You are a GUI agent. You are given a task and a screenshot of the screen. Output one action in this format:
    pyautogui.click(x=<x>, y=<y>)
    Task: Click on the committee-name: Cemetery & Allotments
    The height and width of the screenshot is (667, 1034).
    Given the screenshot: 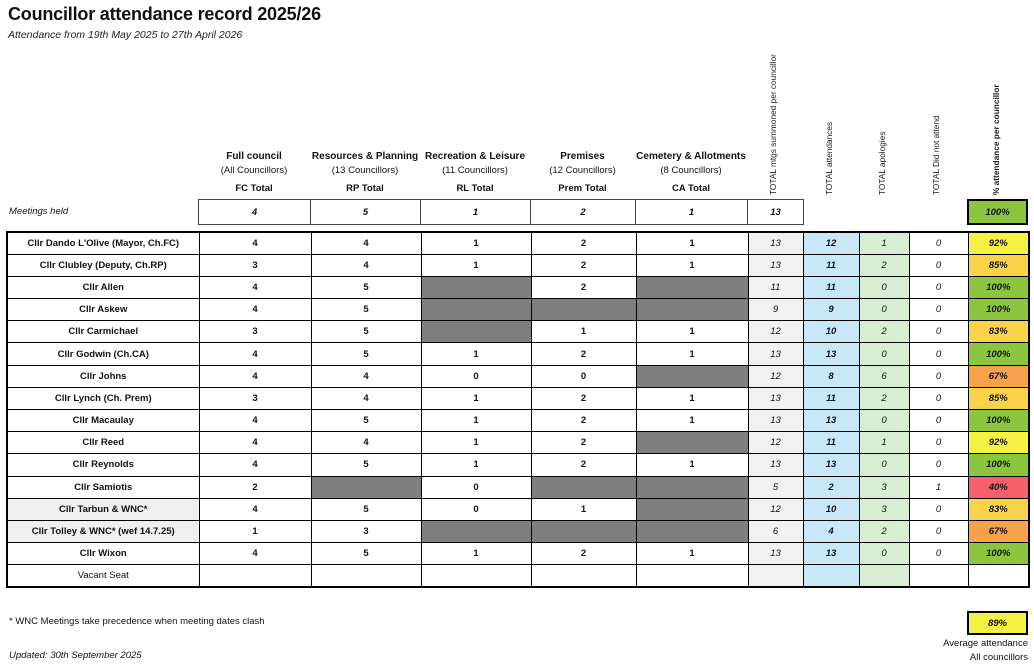 What is the action you would take?
    pyautogui.click(x=691, y=156)
    